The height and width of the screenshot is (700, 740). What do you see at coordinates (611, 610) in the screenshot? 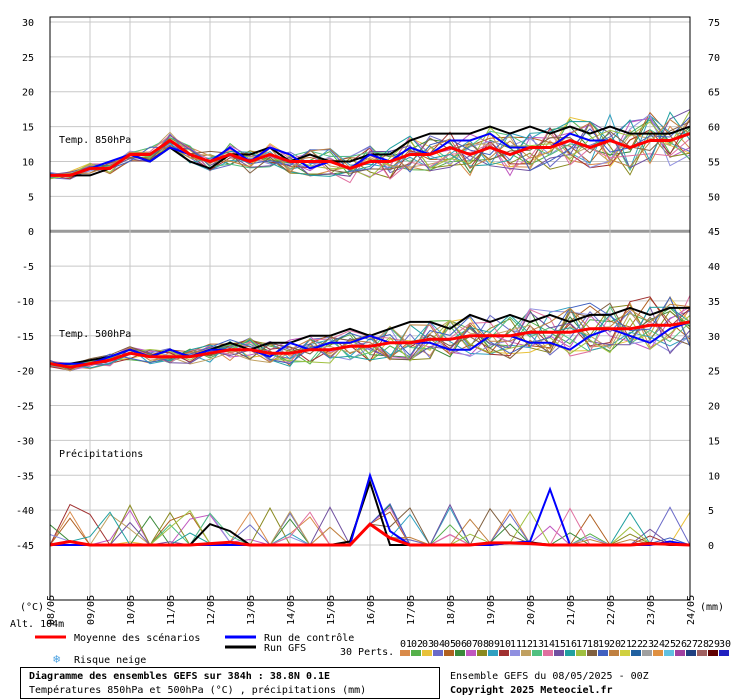
I see `x-tick-label: 22/05` at bounding box center [611, 610].